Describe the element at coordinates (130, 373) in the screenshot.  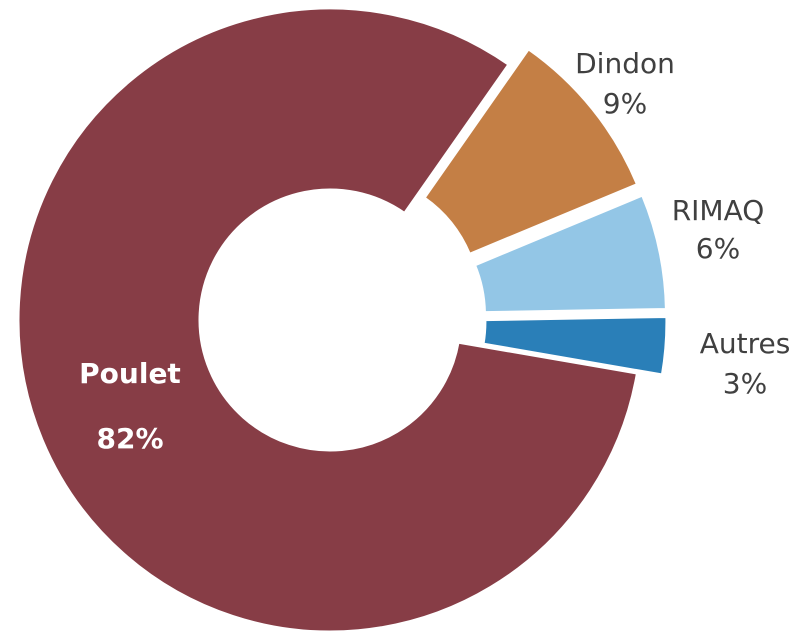
I see `slice-label: Poulet` at that location.